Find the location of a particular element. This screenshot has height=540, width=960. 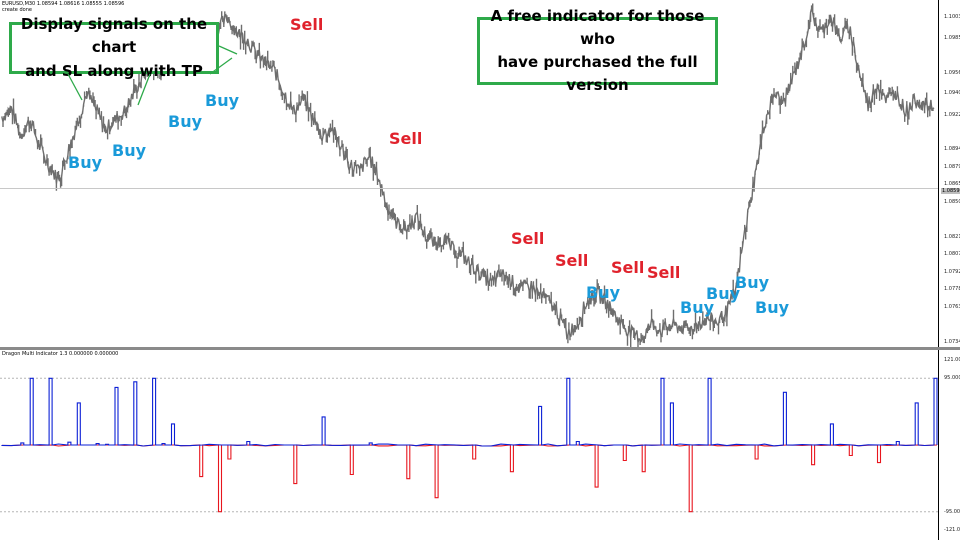

price-tick-label: 1.08070 is located at coordinates (952, 254).